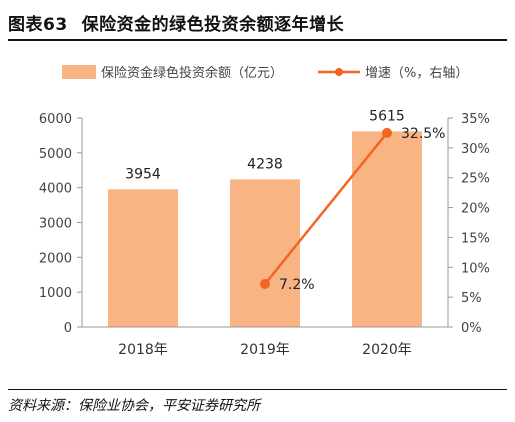 The image size is (515, 422). I want to click on bar-value-label: 5615, so click(387, 116).